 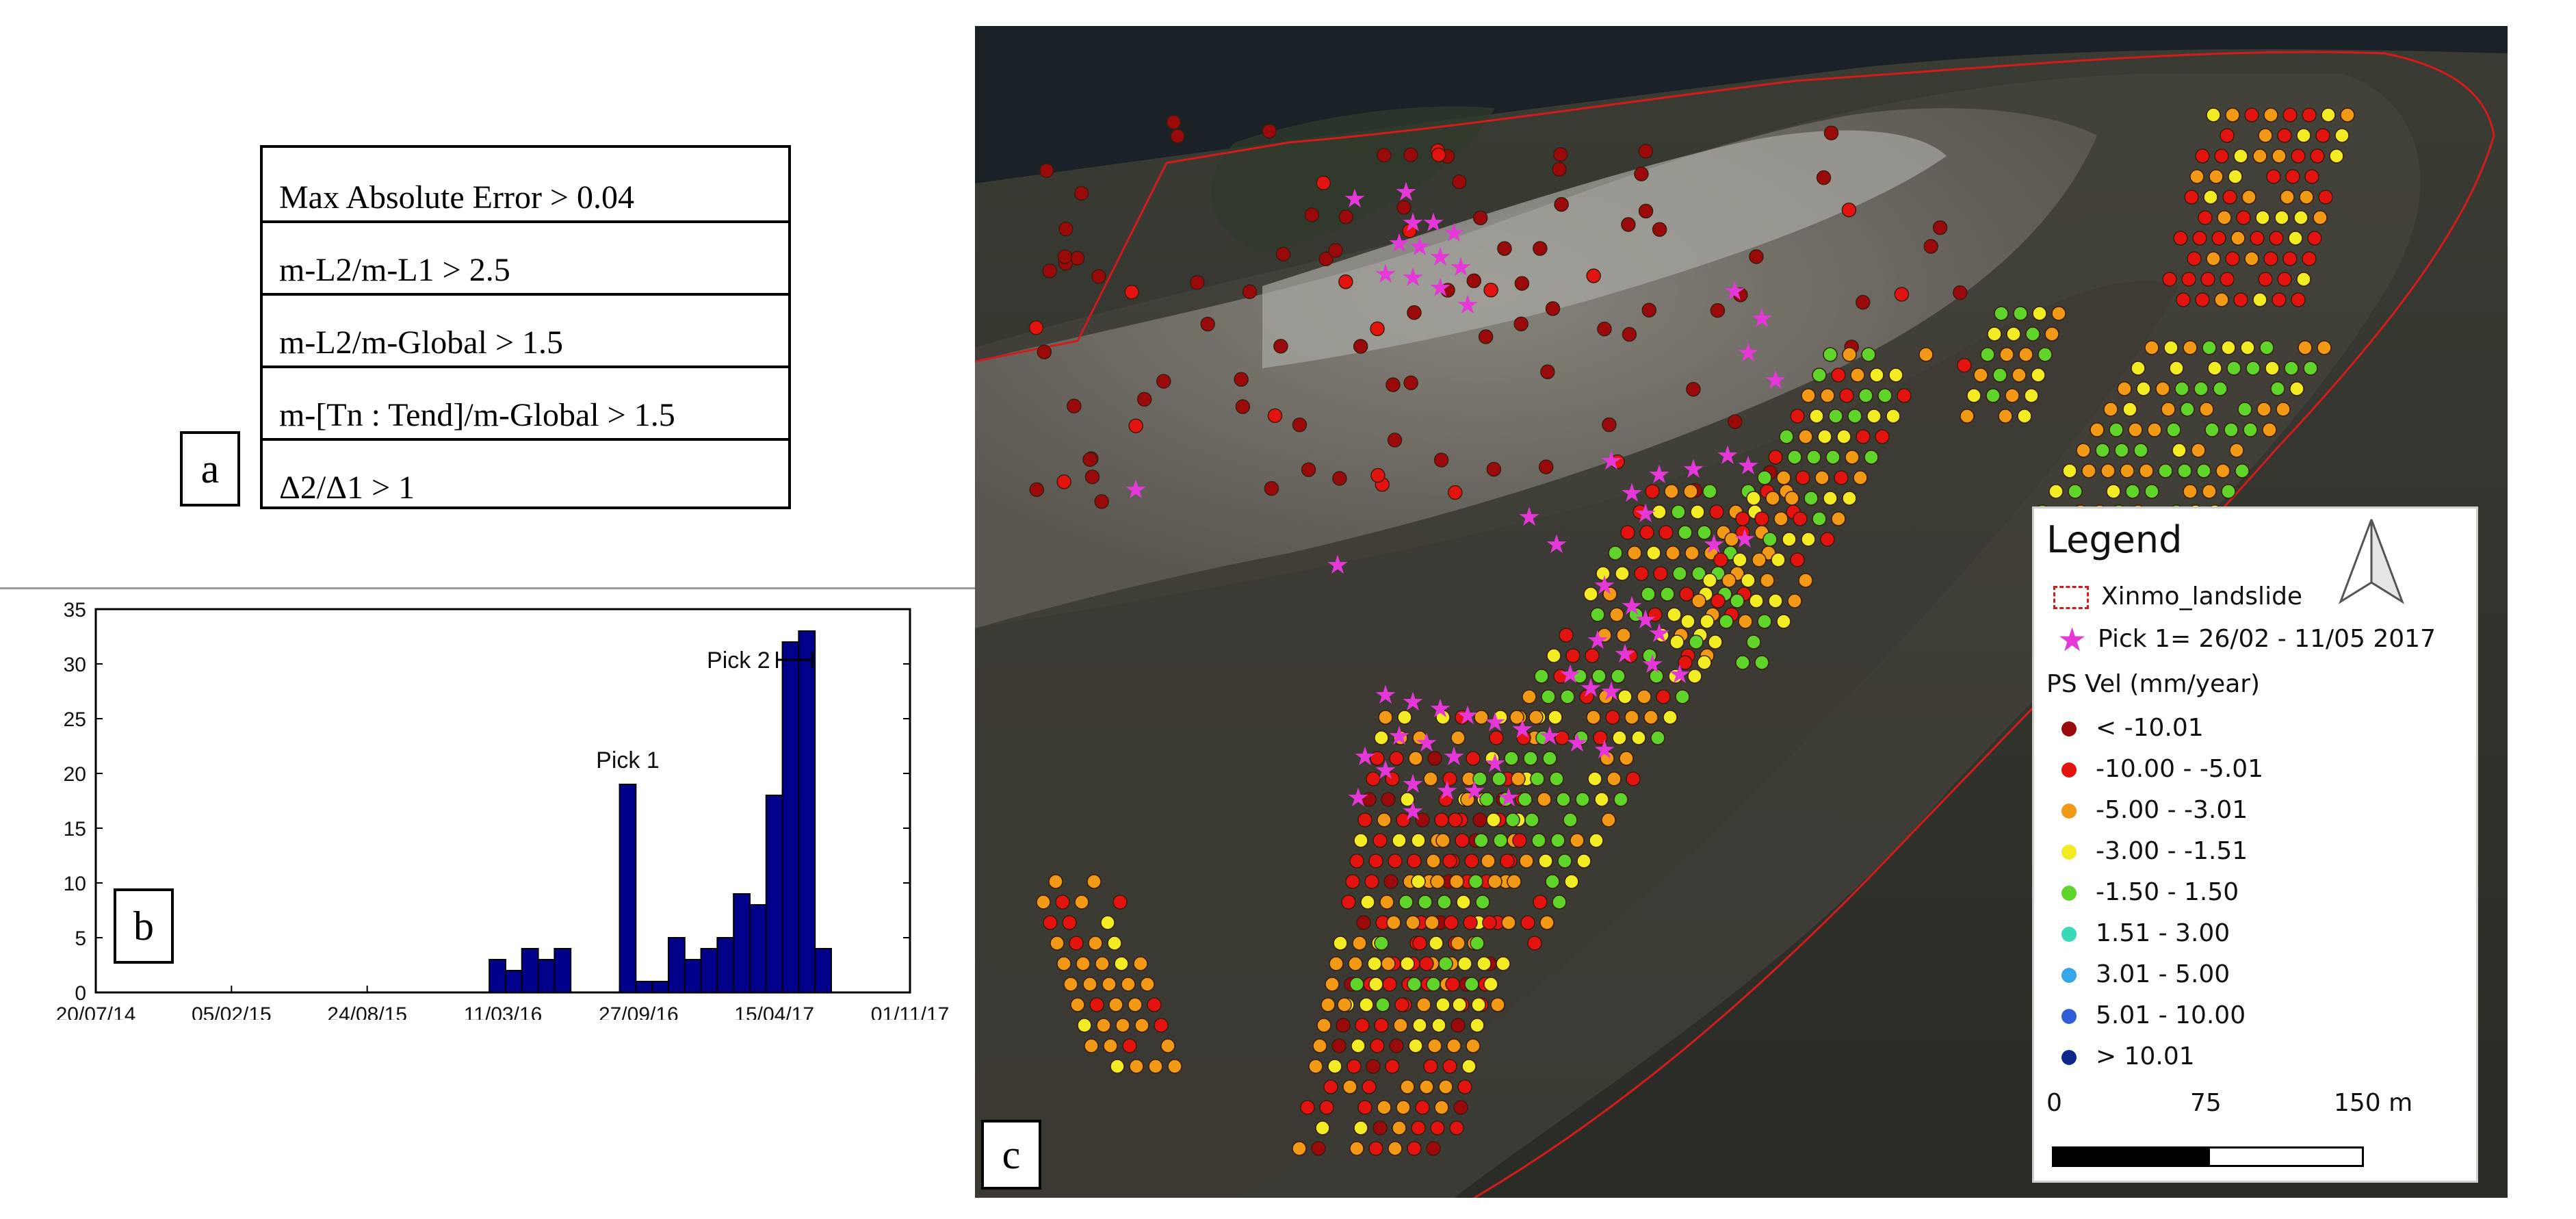 What do you see at coordinates (676, 965) in the screenshot?
I see `histogram-bar` at bounding box center [676, 965].